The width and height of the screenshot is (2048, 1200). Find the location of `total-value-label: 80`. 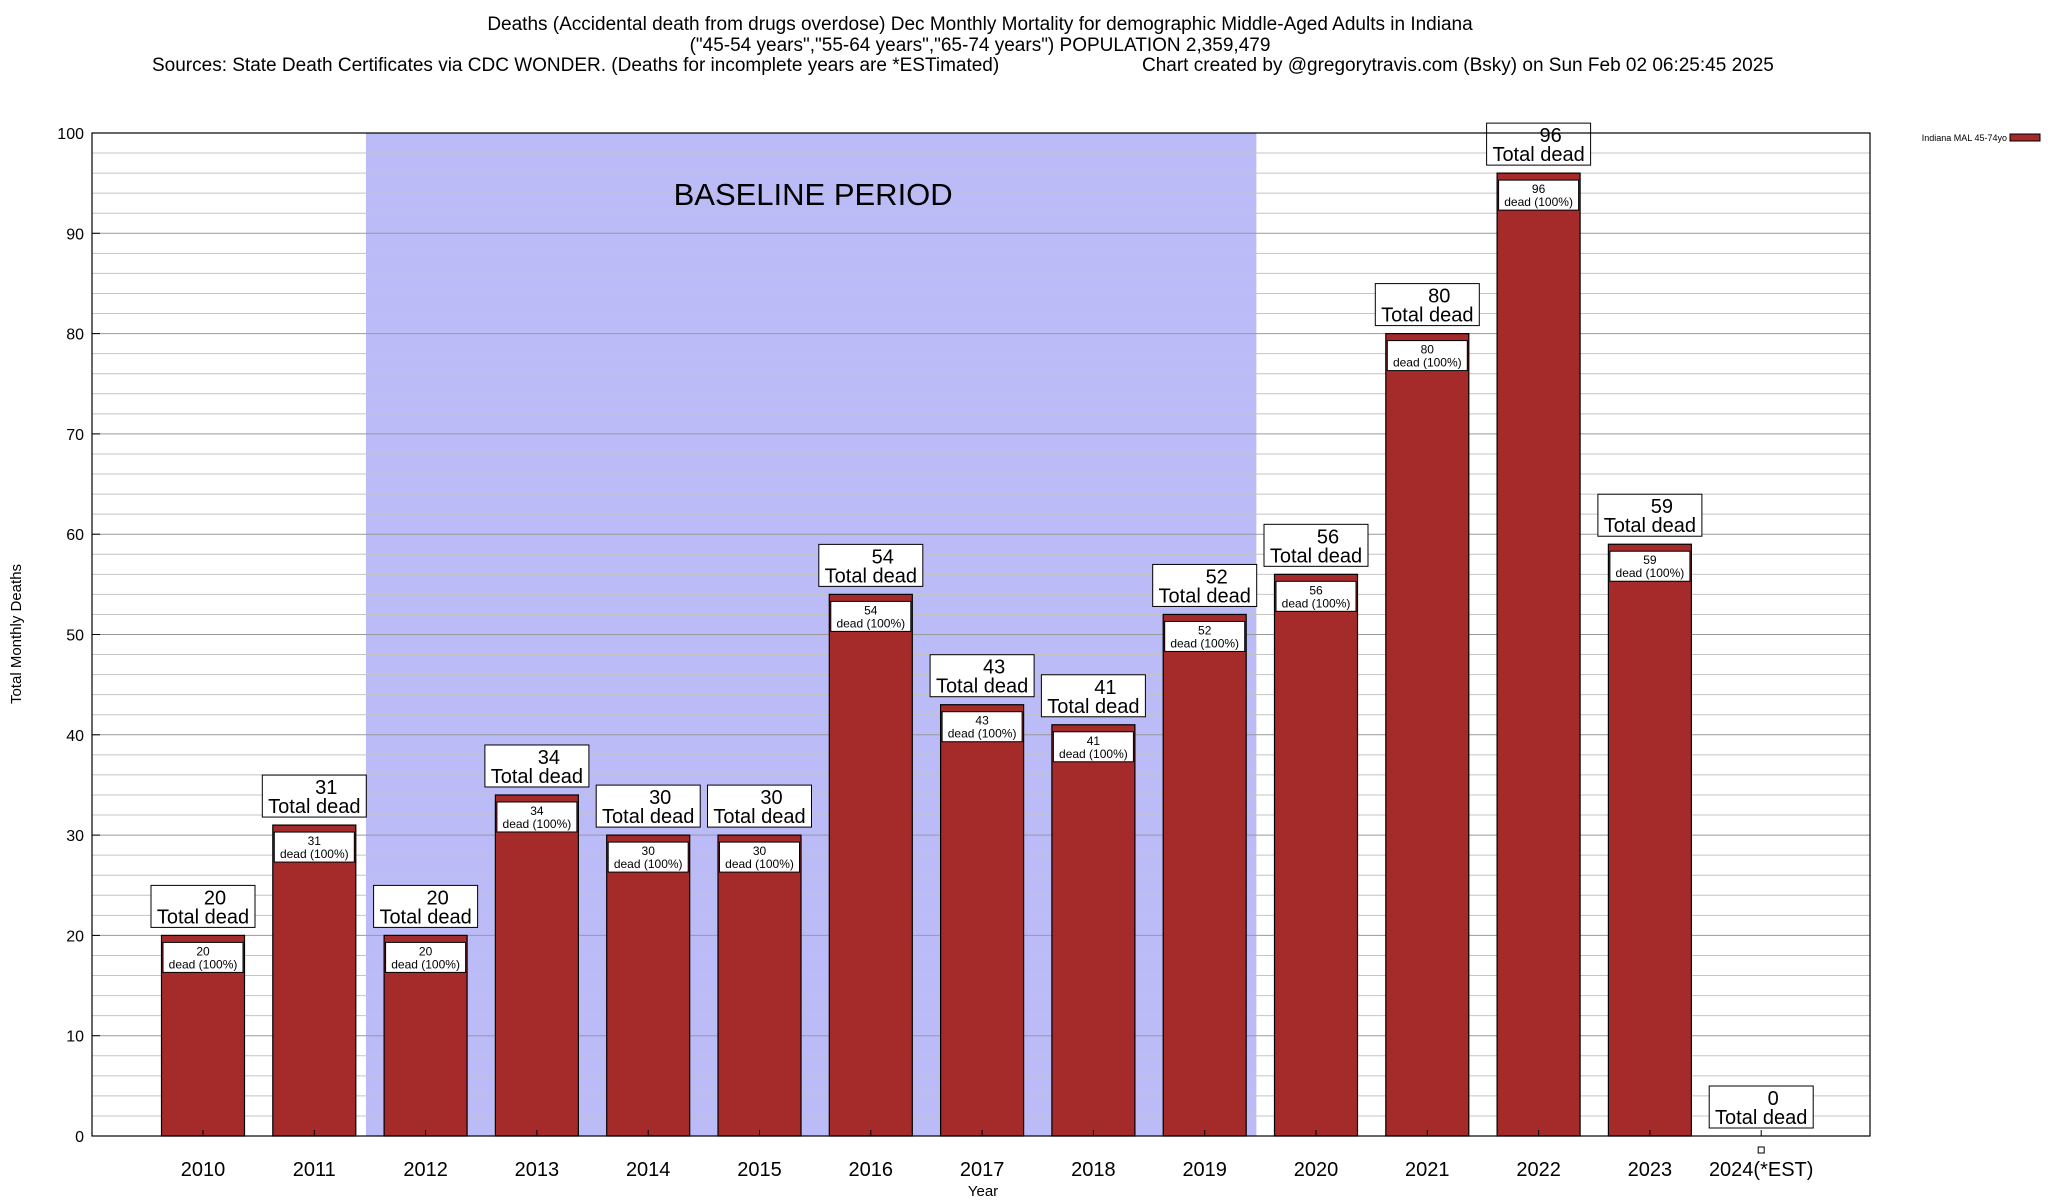

total-value-label: 80 is located at coordinates (1439, 297).